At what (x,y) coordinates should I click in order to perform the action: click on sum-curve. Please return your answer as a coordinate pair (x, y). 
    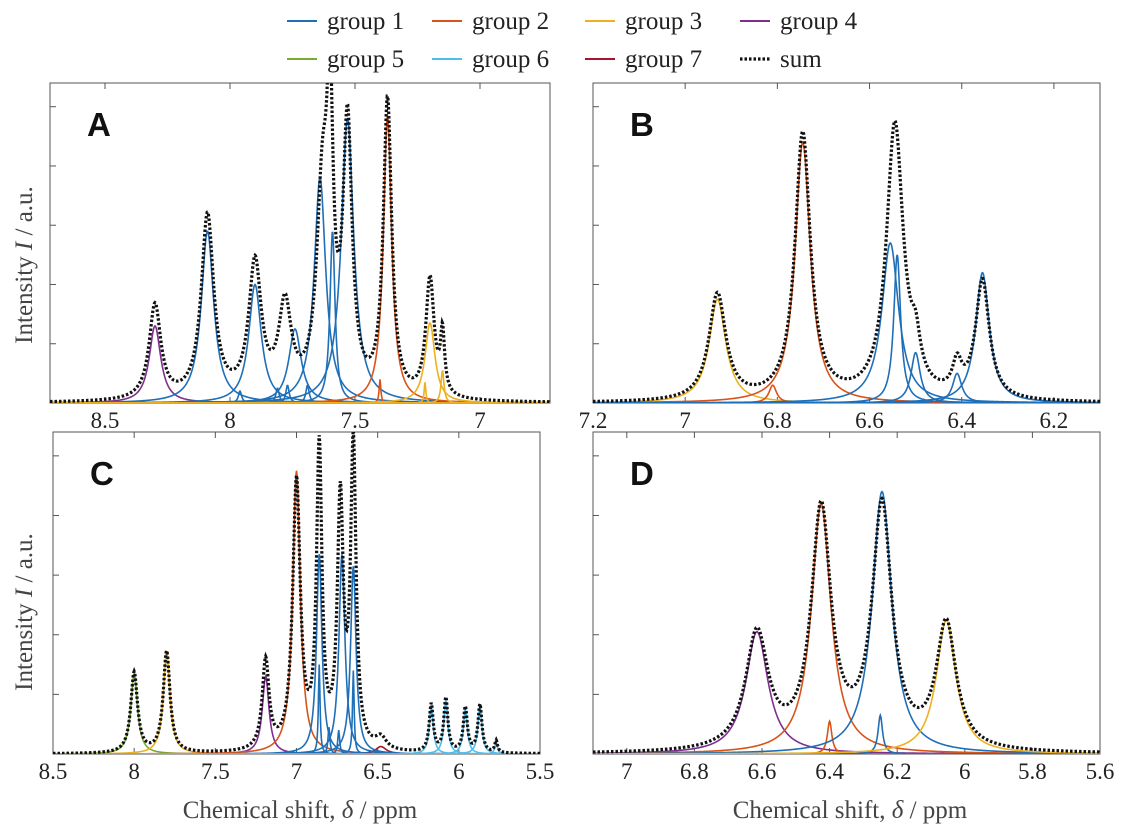
    Looking at the image, I should click on (846, 625).